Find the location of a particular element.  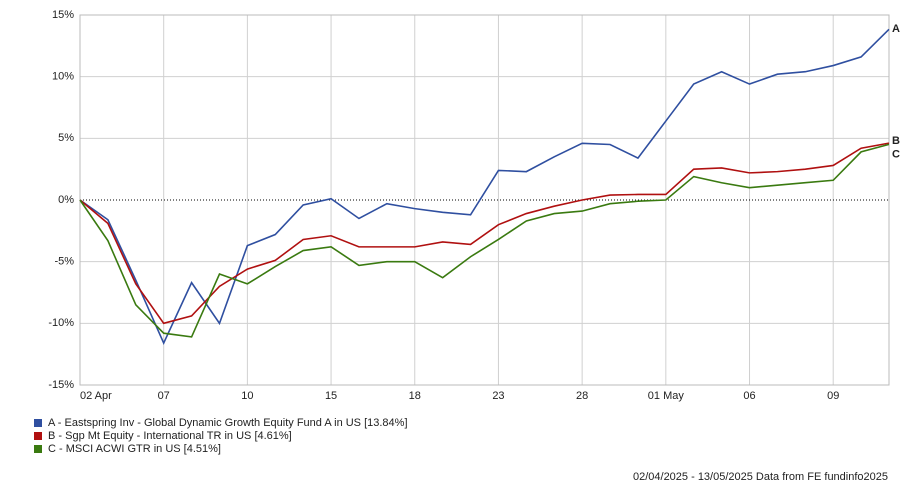

end-label: C is located at coordinates (896, 154).